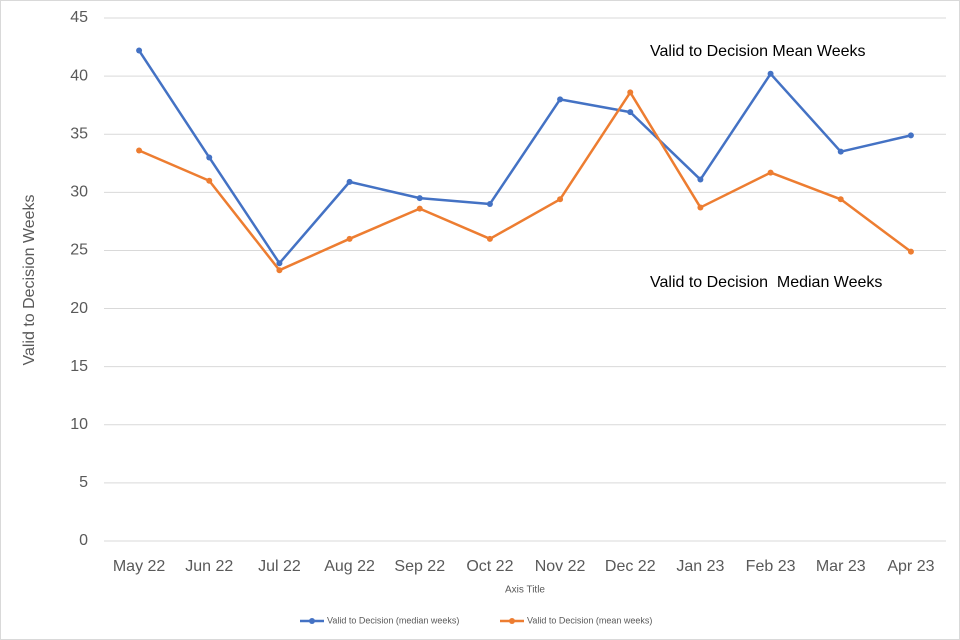 The height and width of the screenshot is (640, 960). Describe the element at coordinates (29, 279) in the screenshot. I see `y-axis-title: Valid to Decision Weeks` at that location.